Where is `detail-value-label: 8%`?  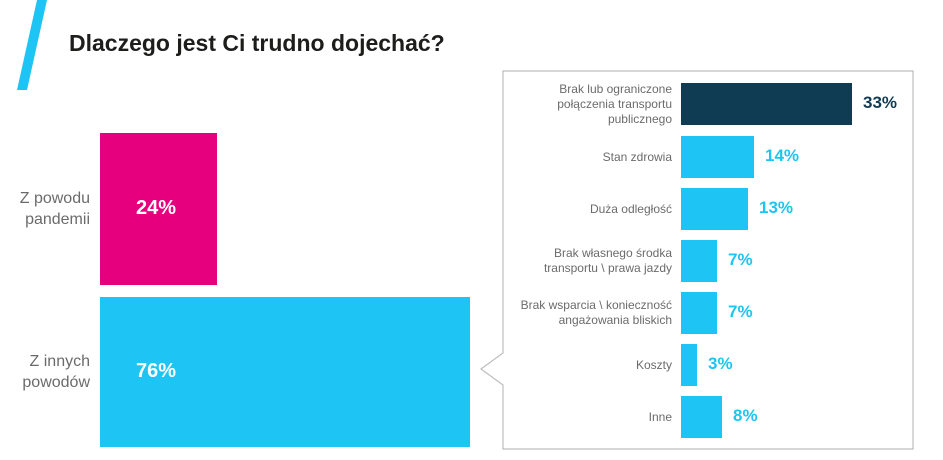 detail-value-label: 8% is located at coordinates (745, 415).